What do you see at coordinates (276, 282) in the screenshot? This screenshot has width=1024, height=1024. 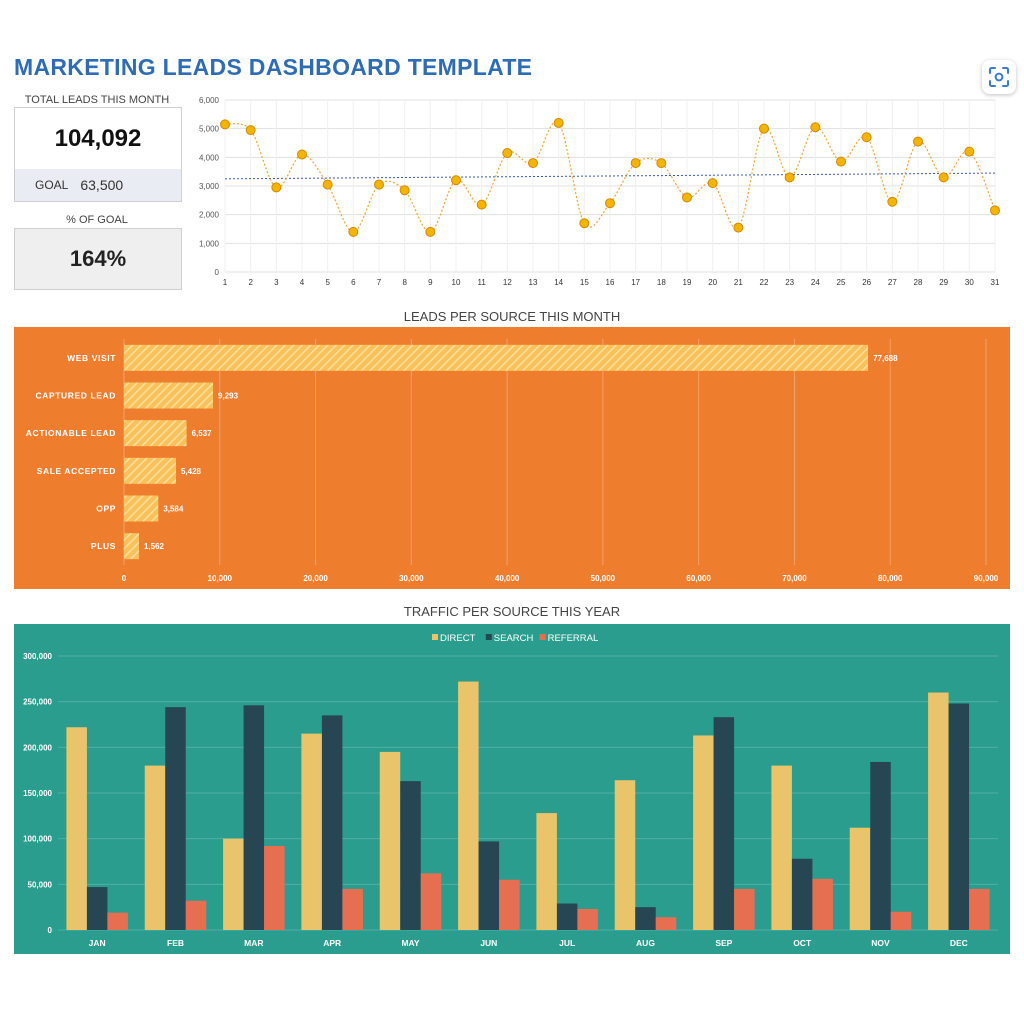 I see `x-tick-label: 3` at bounding box center [276, 282].